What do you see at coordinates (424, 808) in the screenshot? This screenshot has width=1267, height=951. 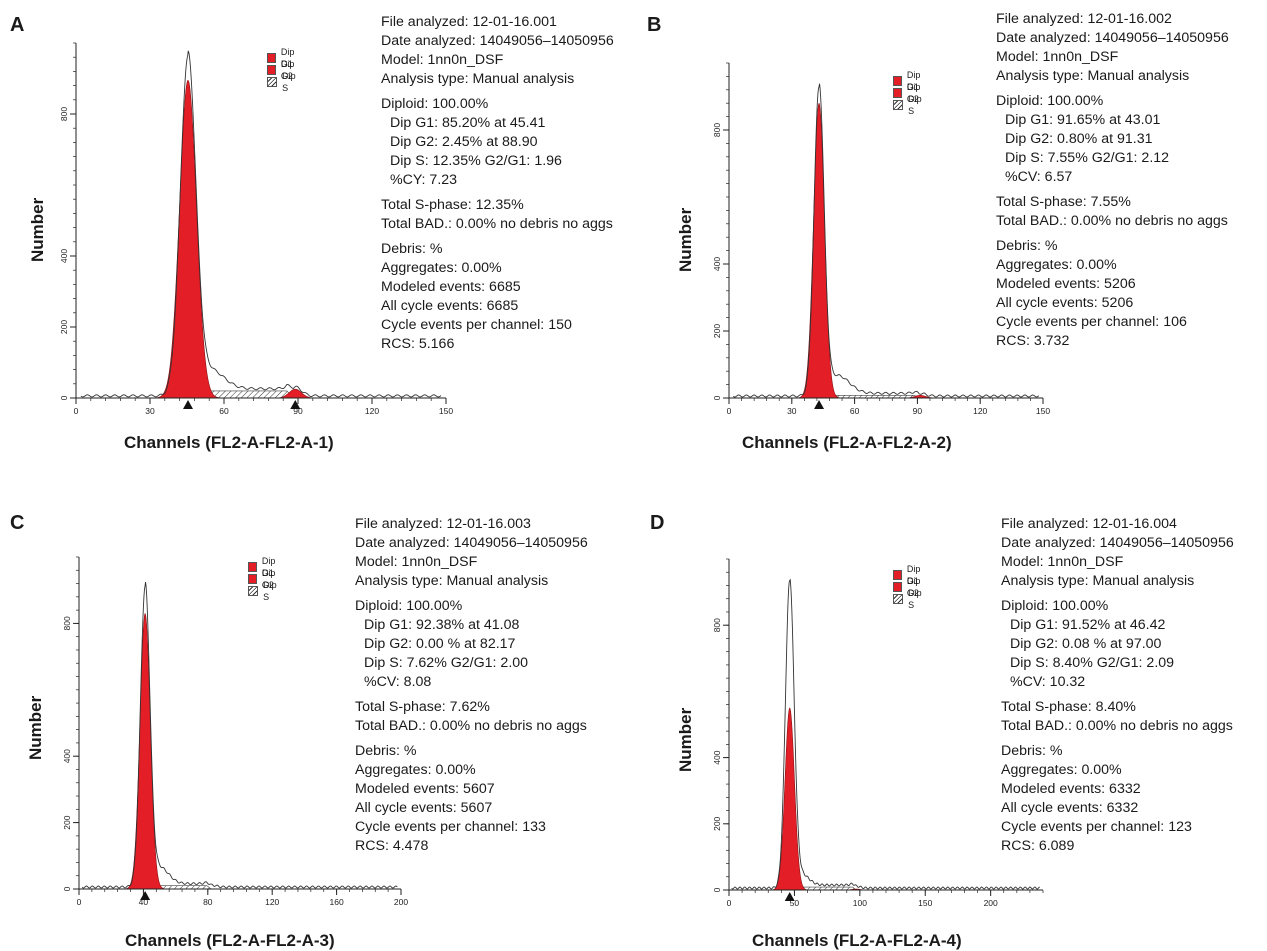 I see `stats-line: All cycle events: 5607` at bounding box center [424, 808].